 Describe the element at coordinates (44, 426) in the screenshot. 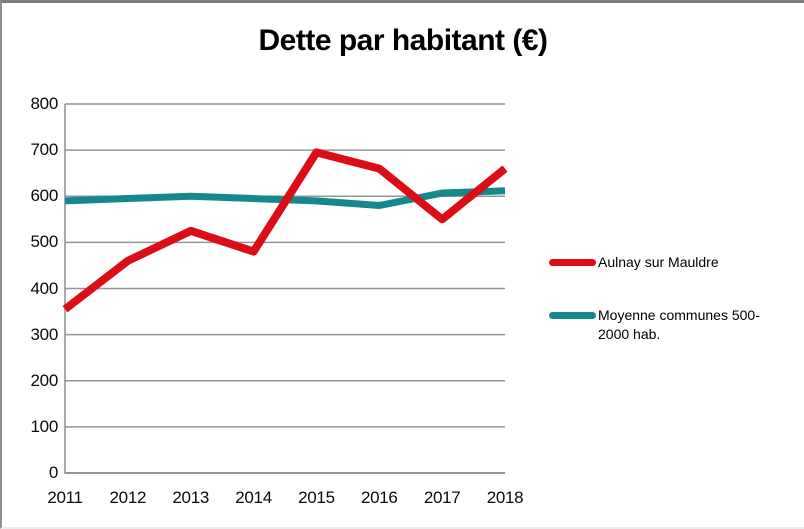

I see `y-tick-label: 100` at that location.